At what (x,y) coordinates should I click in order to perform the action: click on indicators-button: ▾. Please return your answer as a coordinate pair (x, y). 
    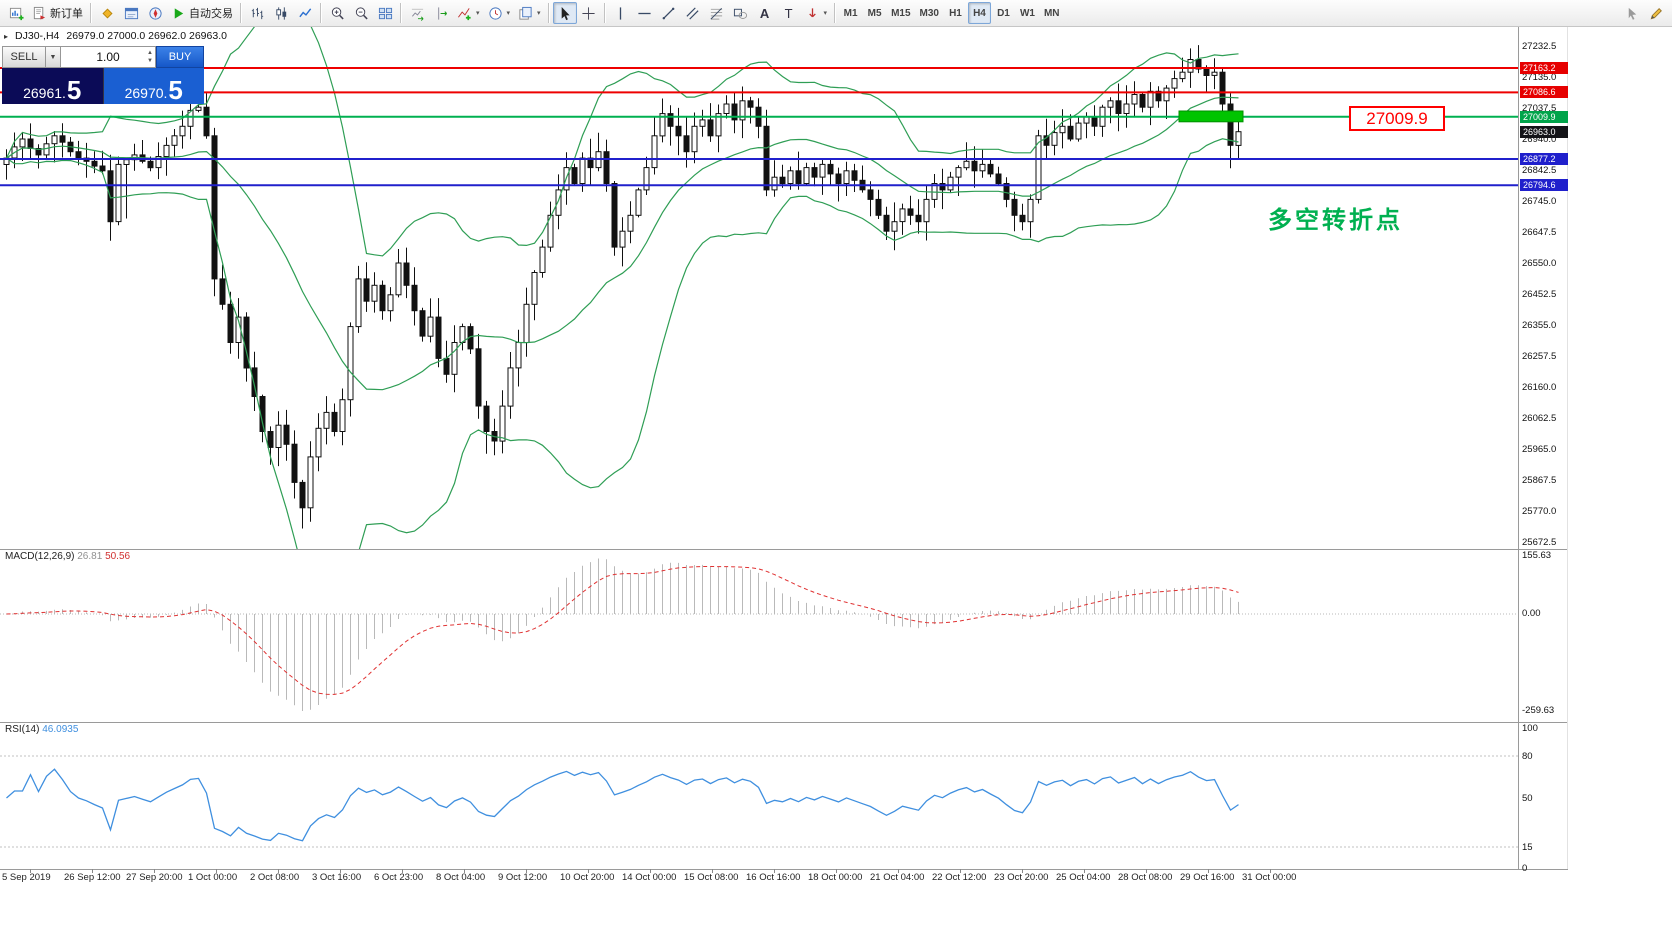
    Looking at the image, I should click on (468, 13).